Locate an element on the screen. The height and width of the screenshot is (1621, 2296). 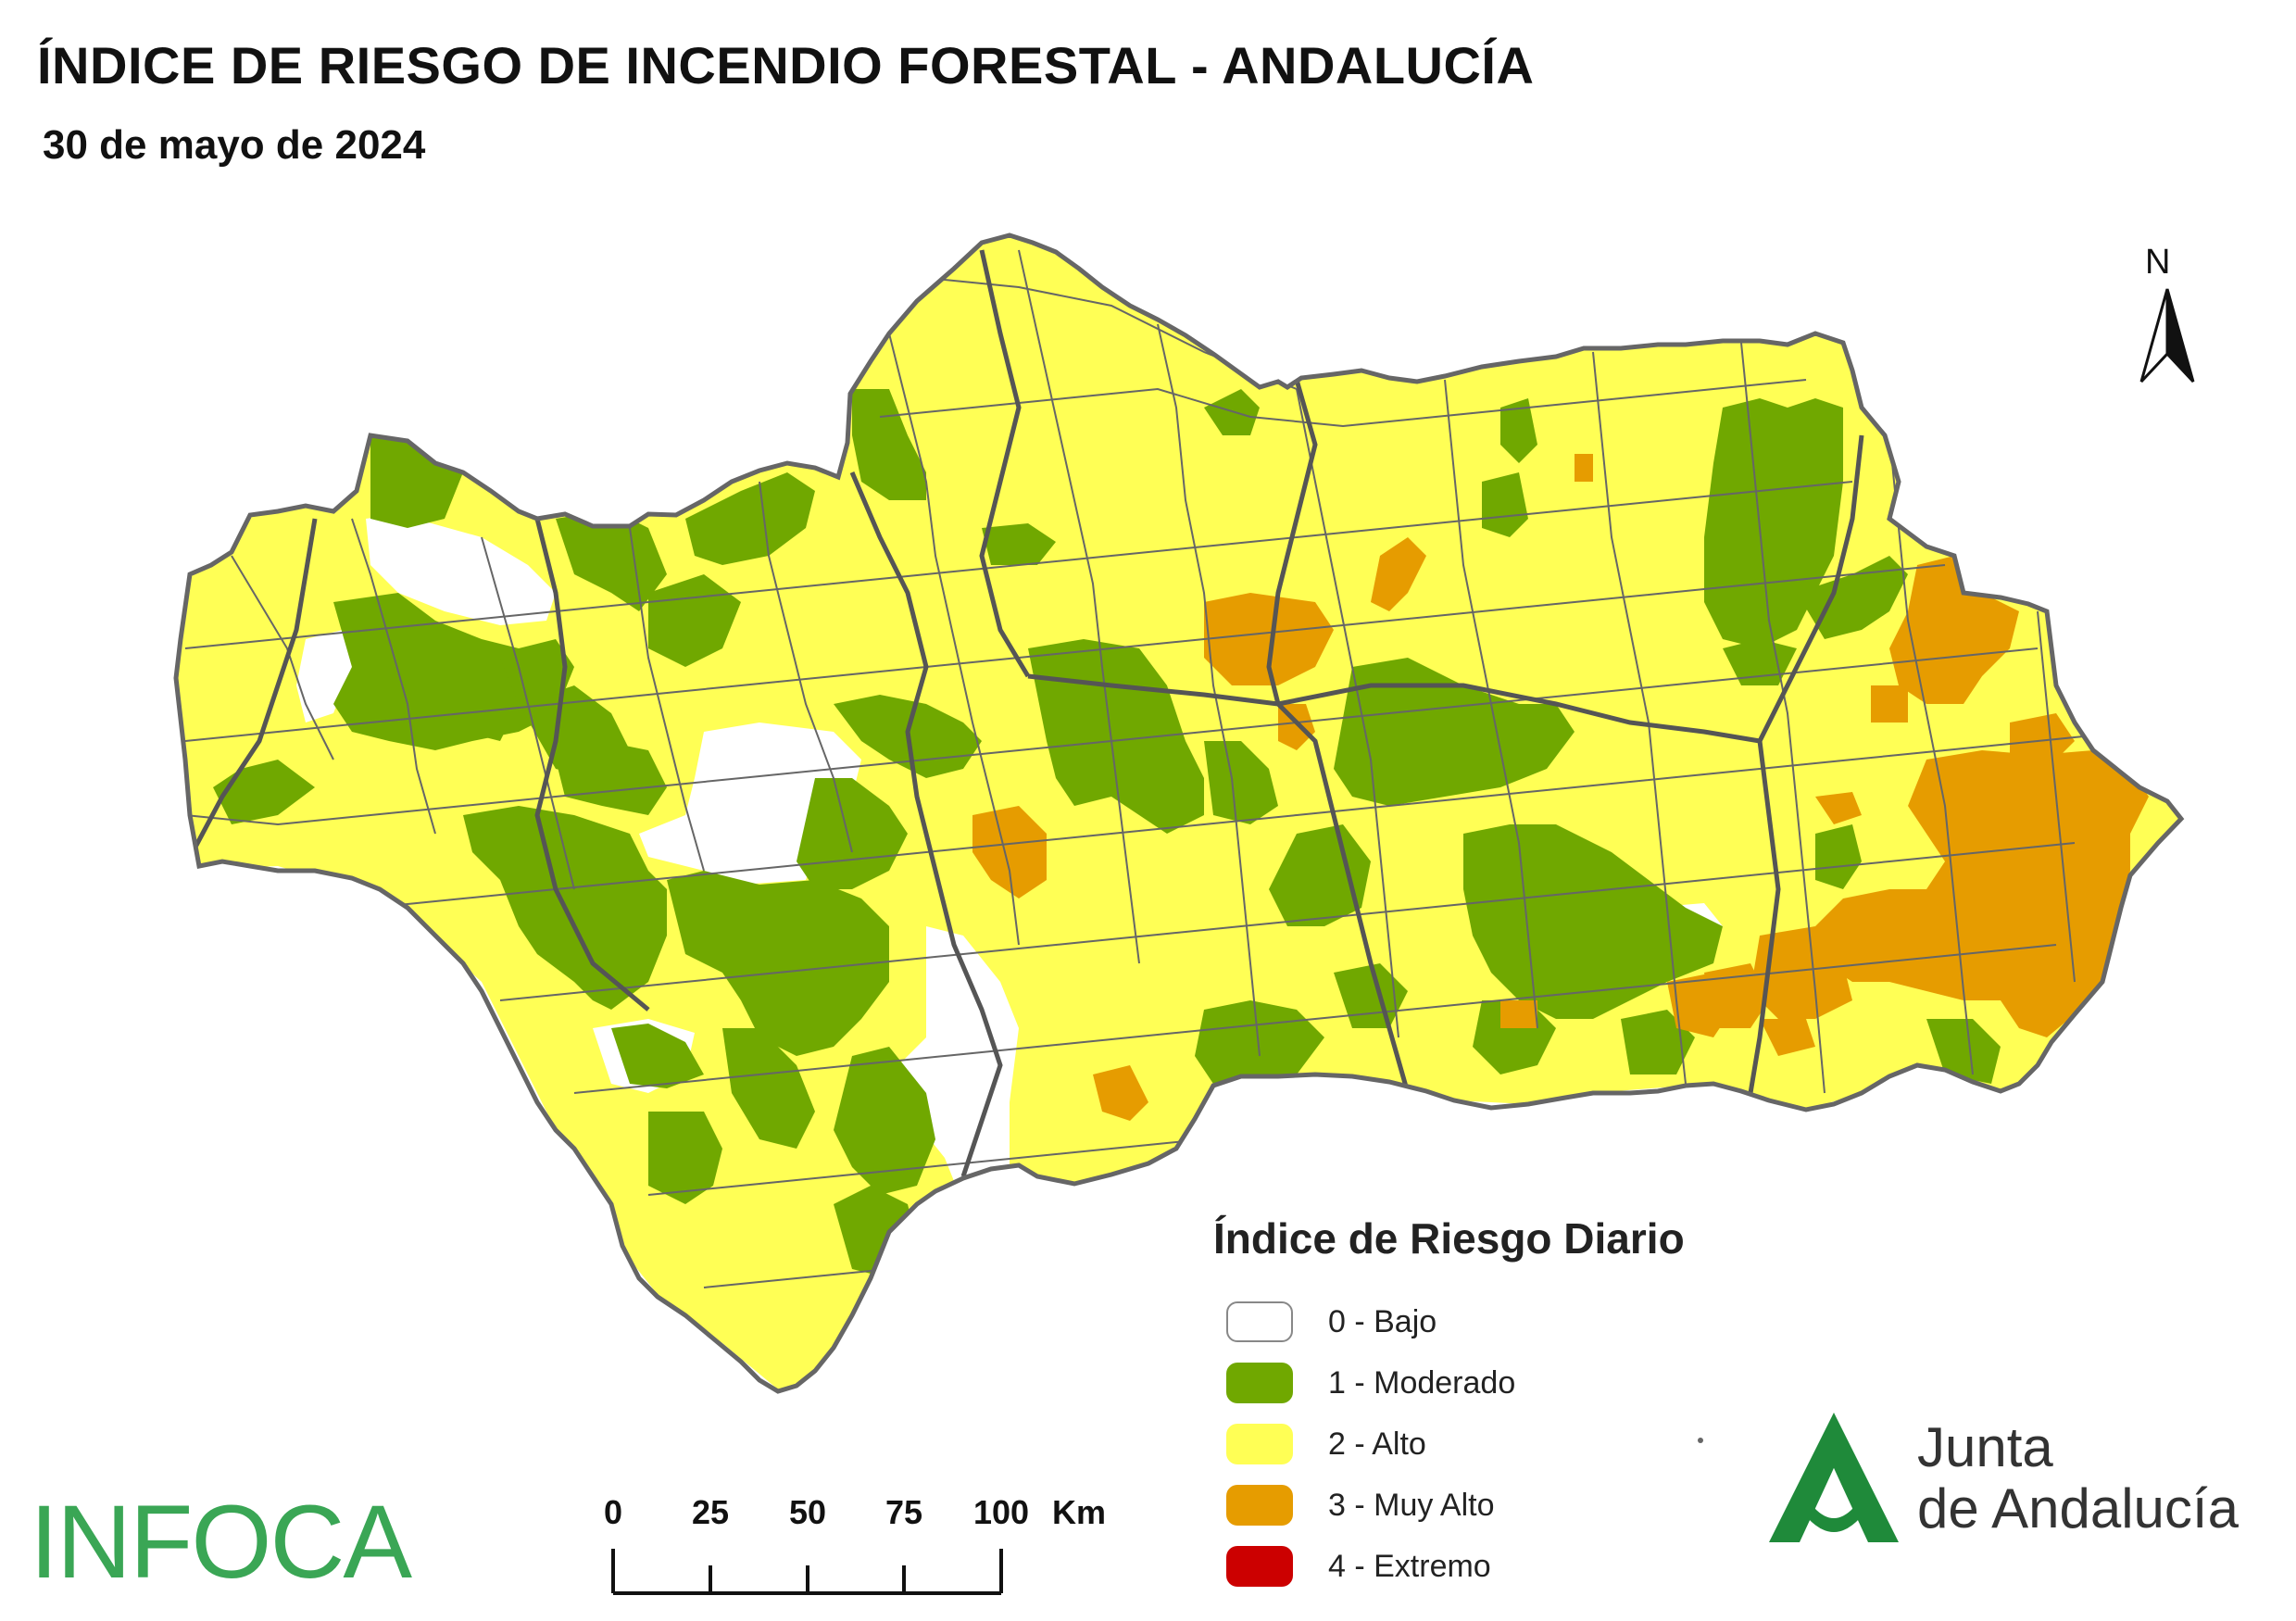
scale-tick-0: 0 is located at coordinates (613, 1512).